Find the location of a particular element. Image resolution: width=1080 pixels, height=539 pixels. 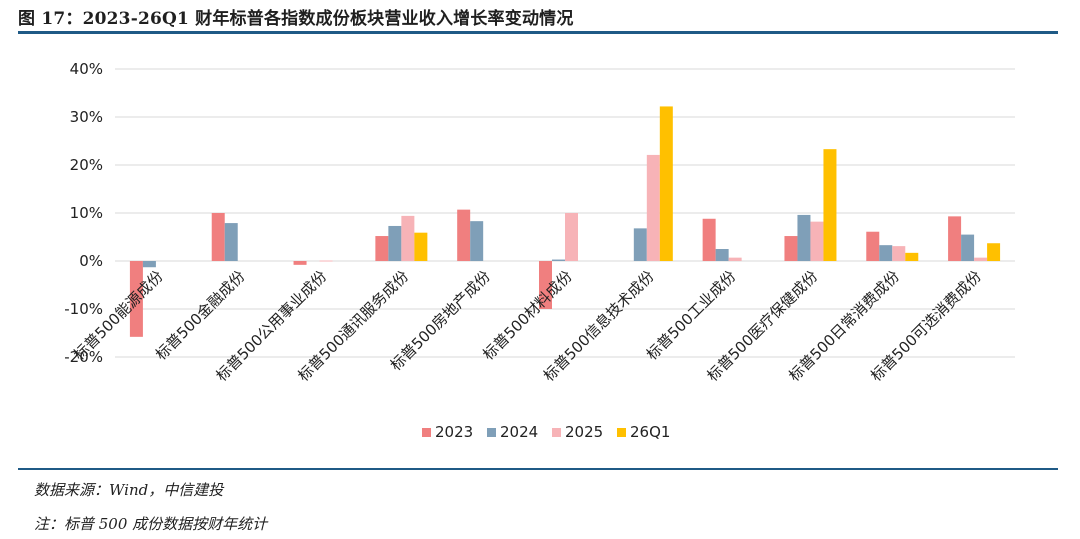

category-label: 标普500材料成份 is located at coordinates (527, 315).